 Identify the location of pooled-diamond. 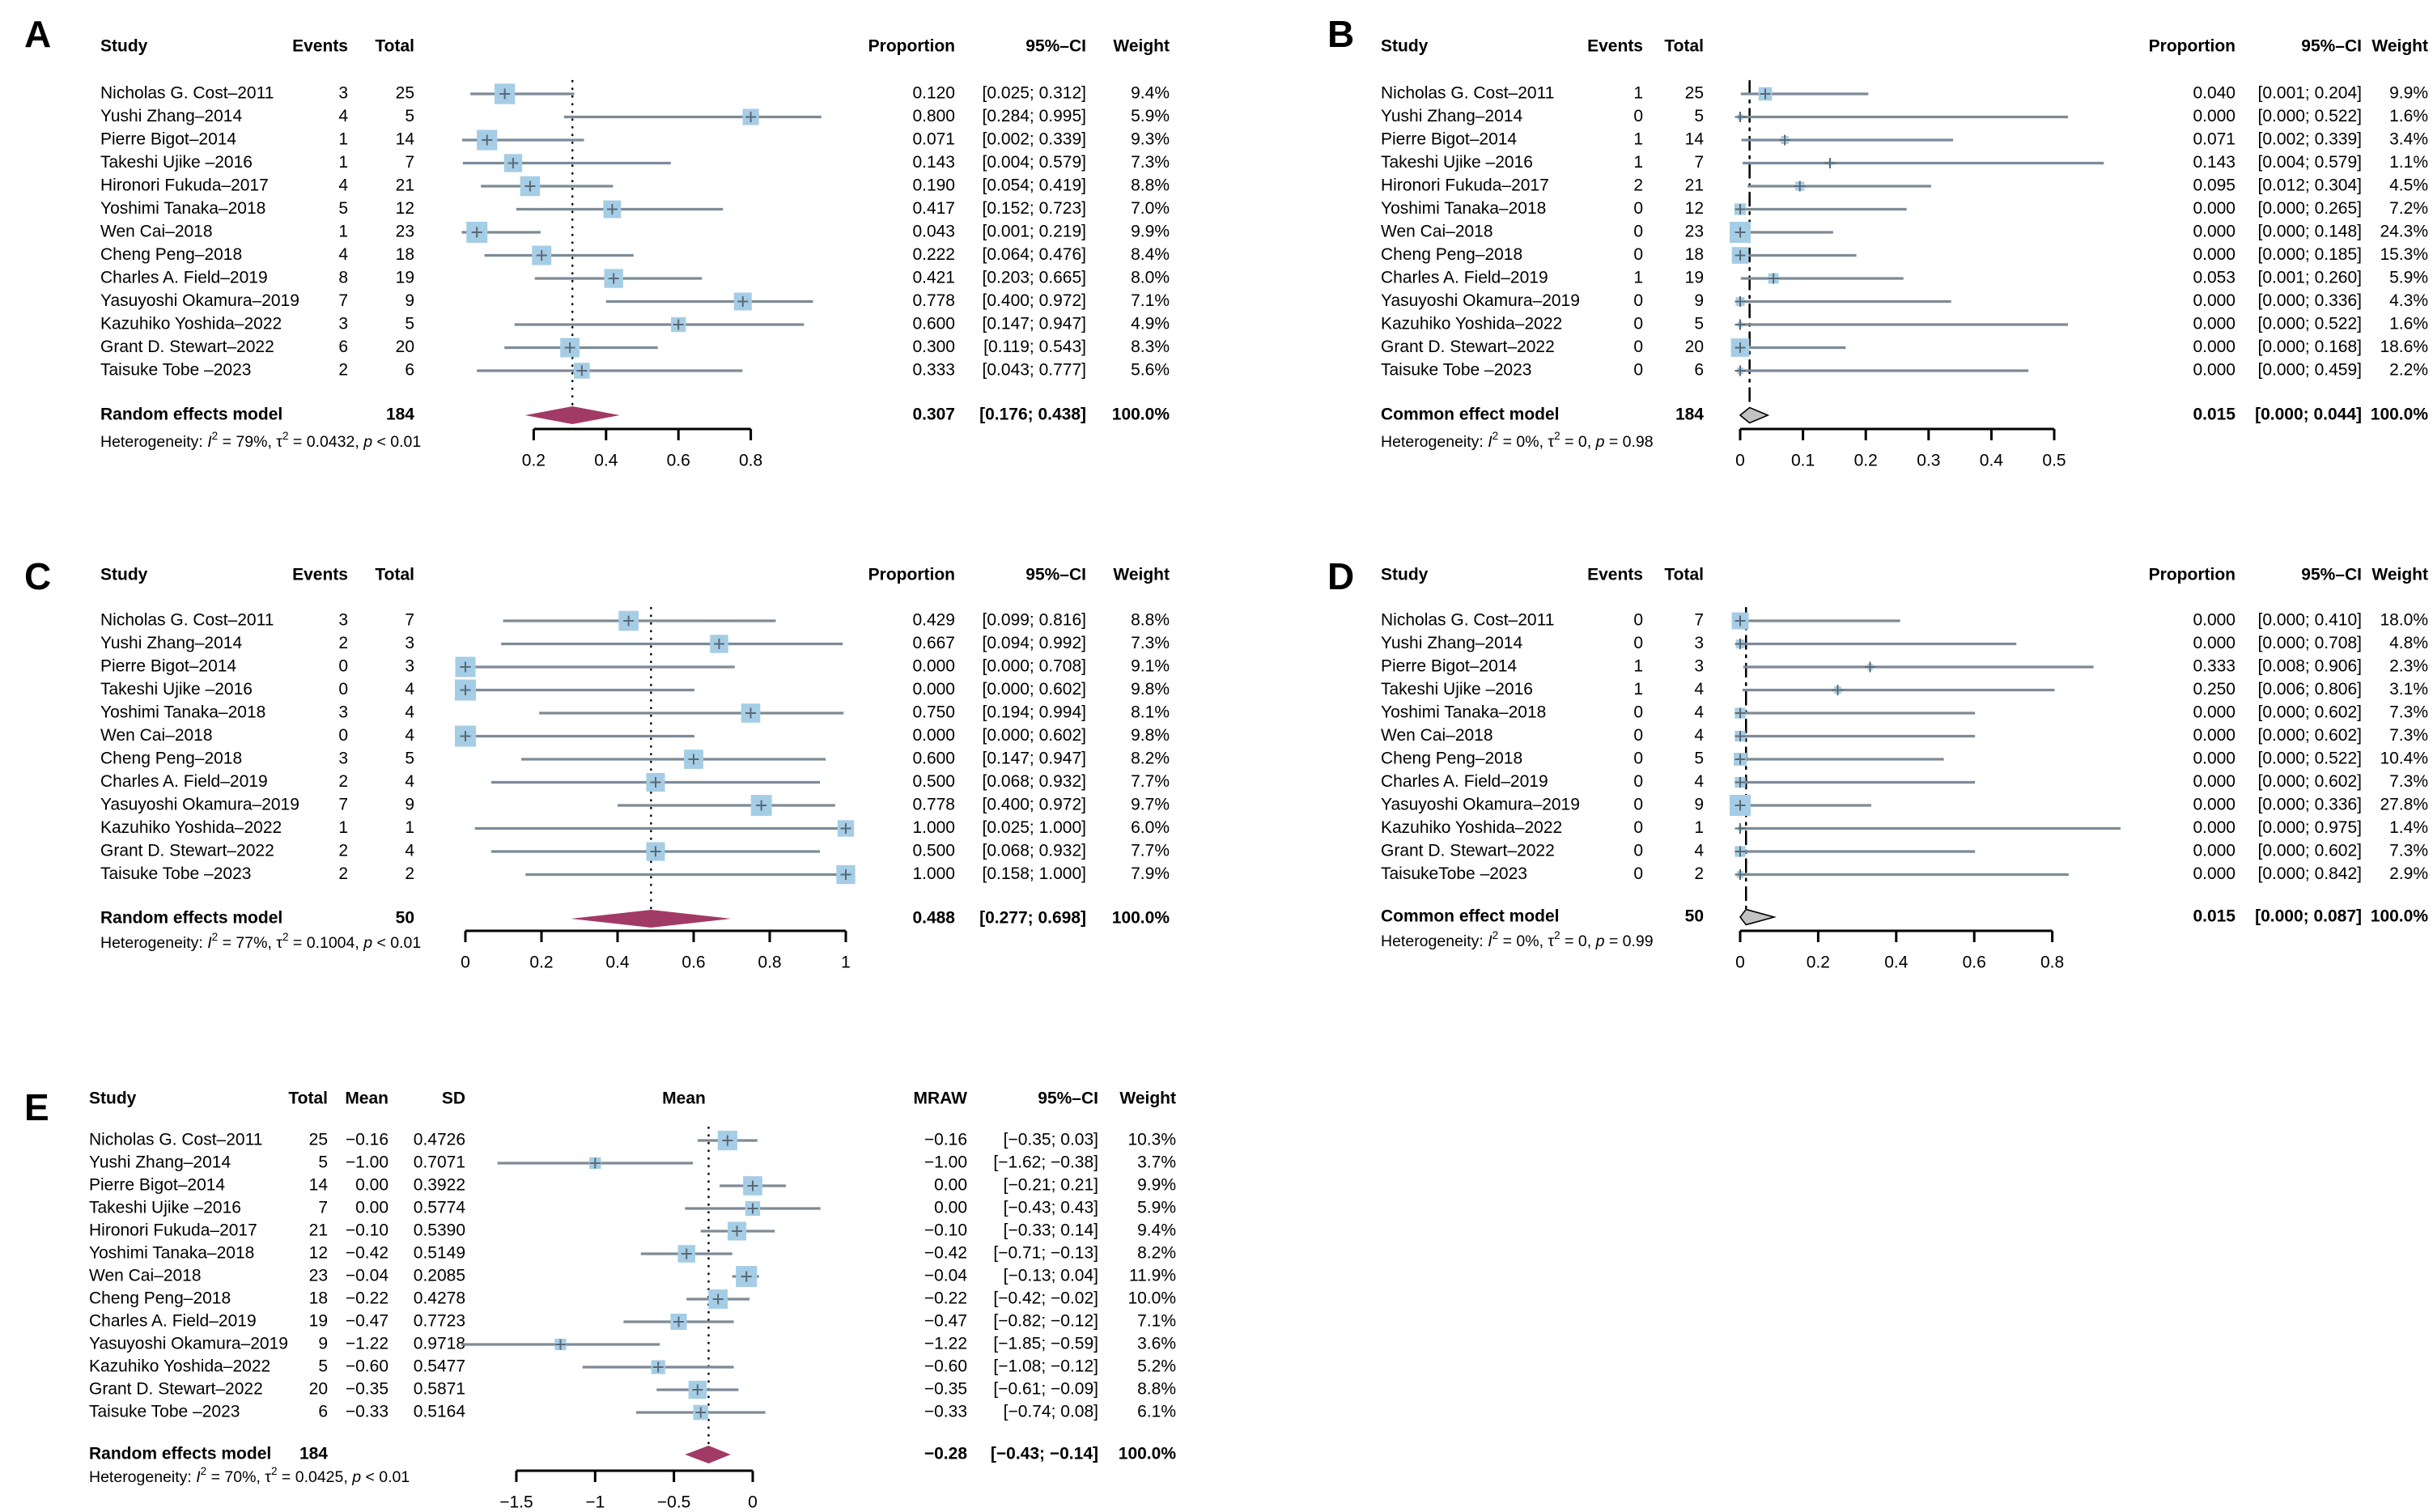
(572, 415).